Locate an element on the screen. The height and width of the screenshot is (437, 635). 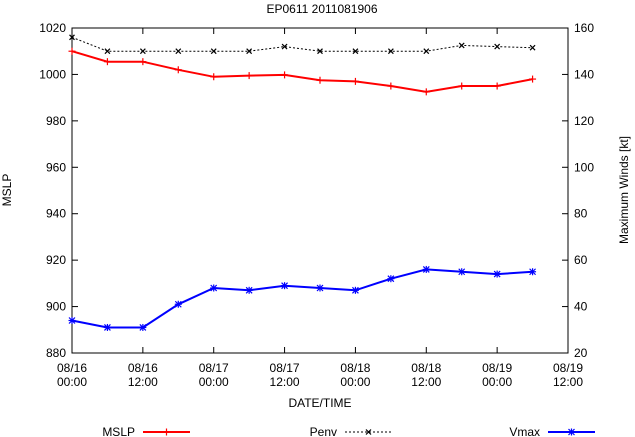
y2-tick-label: 100 is located at coordinates (584, 167).